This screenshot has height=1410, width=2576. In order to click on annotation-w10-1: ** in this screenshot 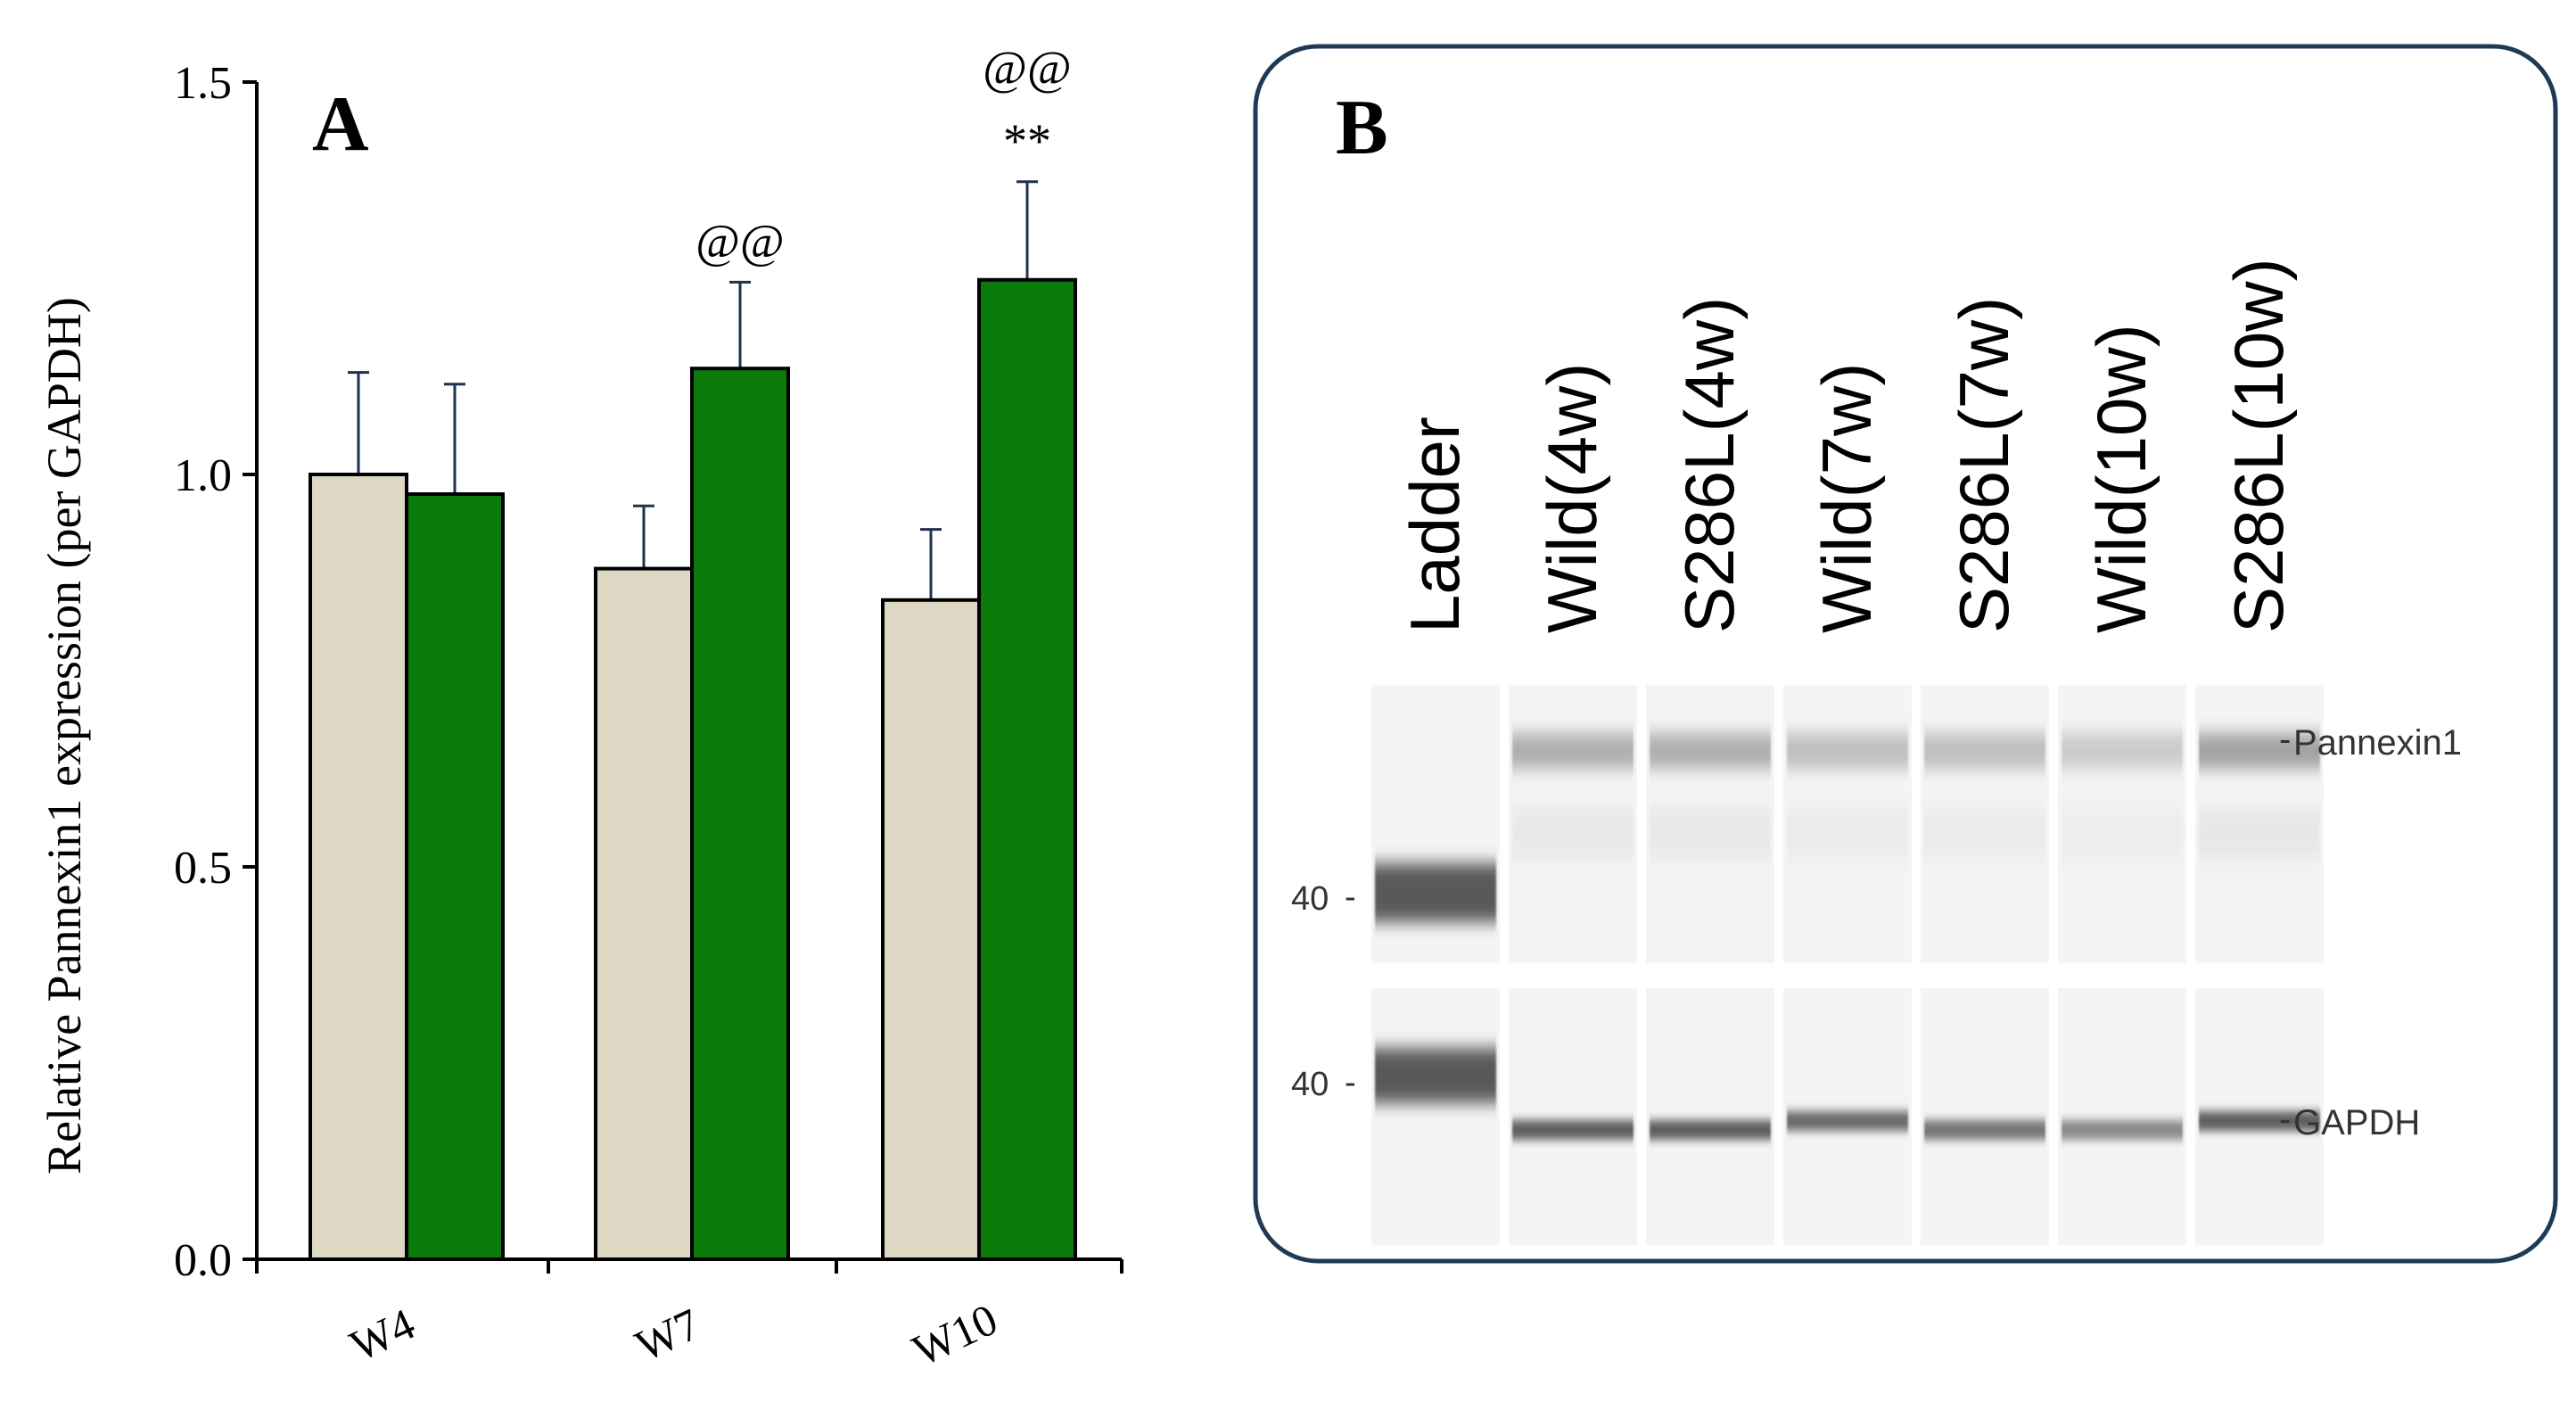, I will do `click(1027, 141)`.